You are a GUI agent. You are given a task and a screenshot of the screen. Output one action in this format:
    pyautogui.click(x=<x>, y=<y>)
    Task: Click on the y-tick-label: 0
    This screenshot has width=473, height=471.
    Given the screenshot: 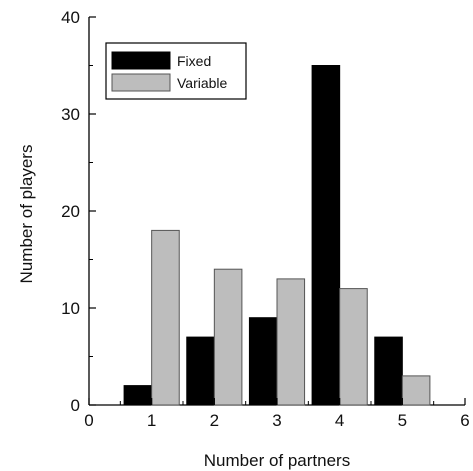 What is the action you would take?
    pyautogui.click(x=75, y=405)
    